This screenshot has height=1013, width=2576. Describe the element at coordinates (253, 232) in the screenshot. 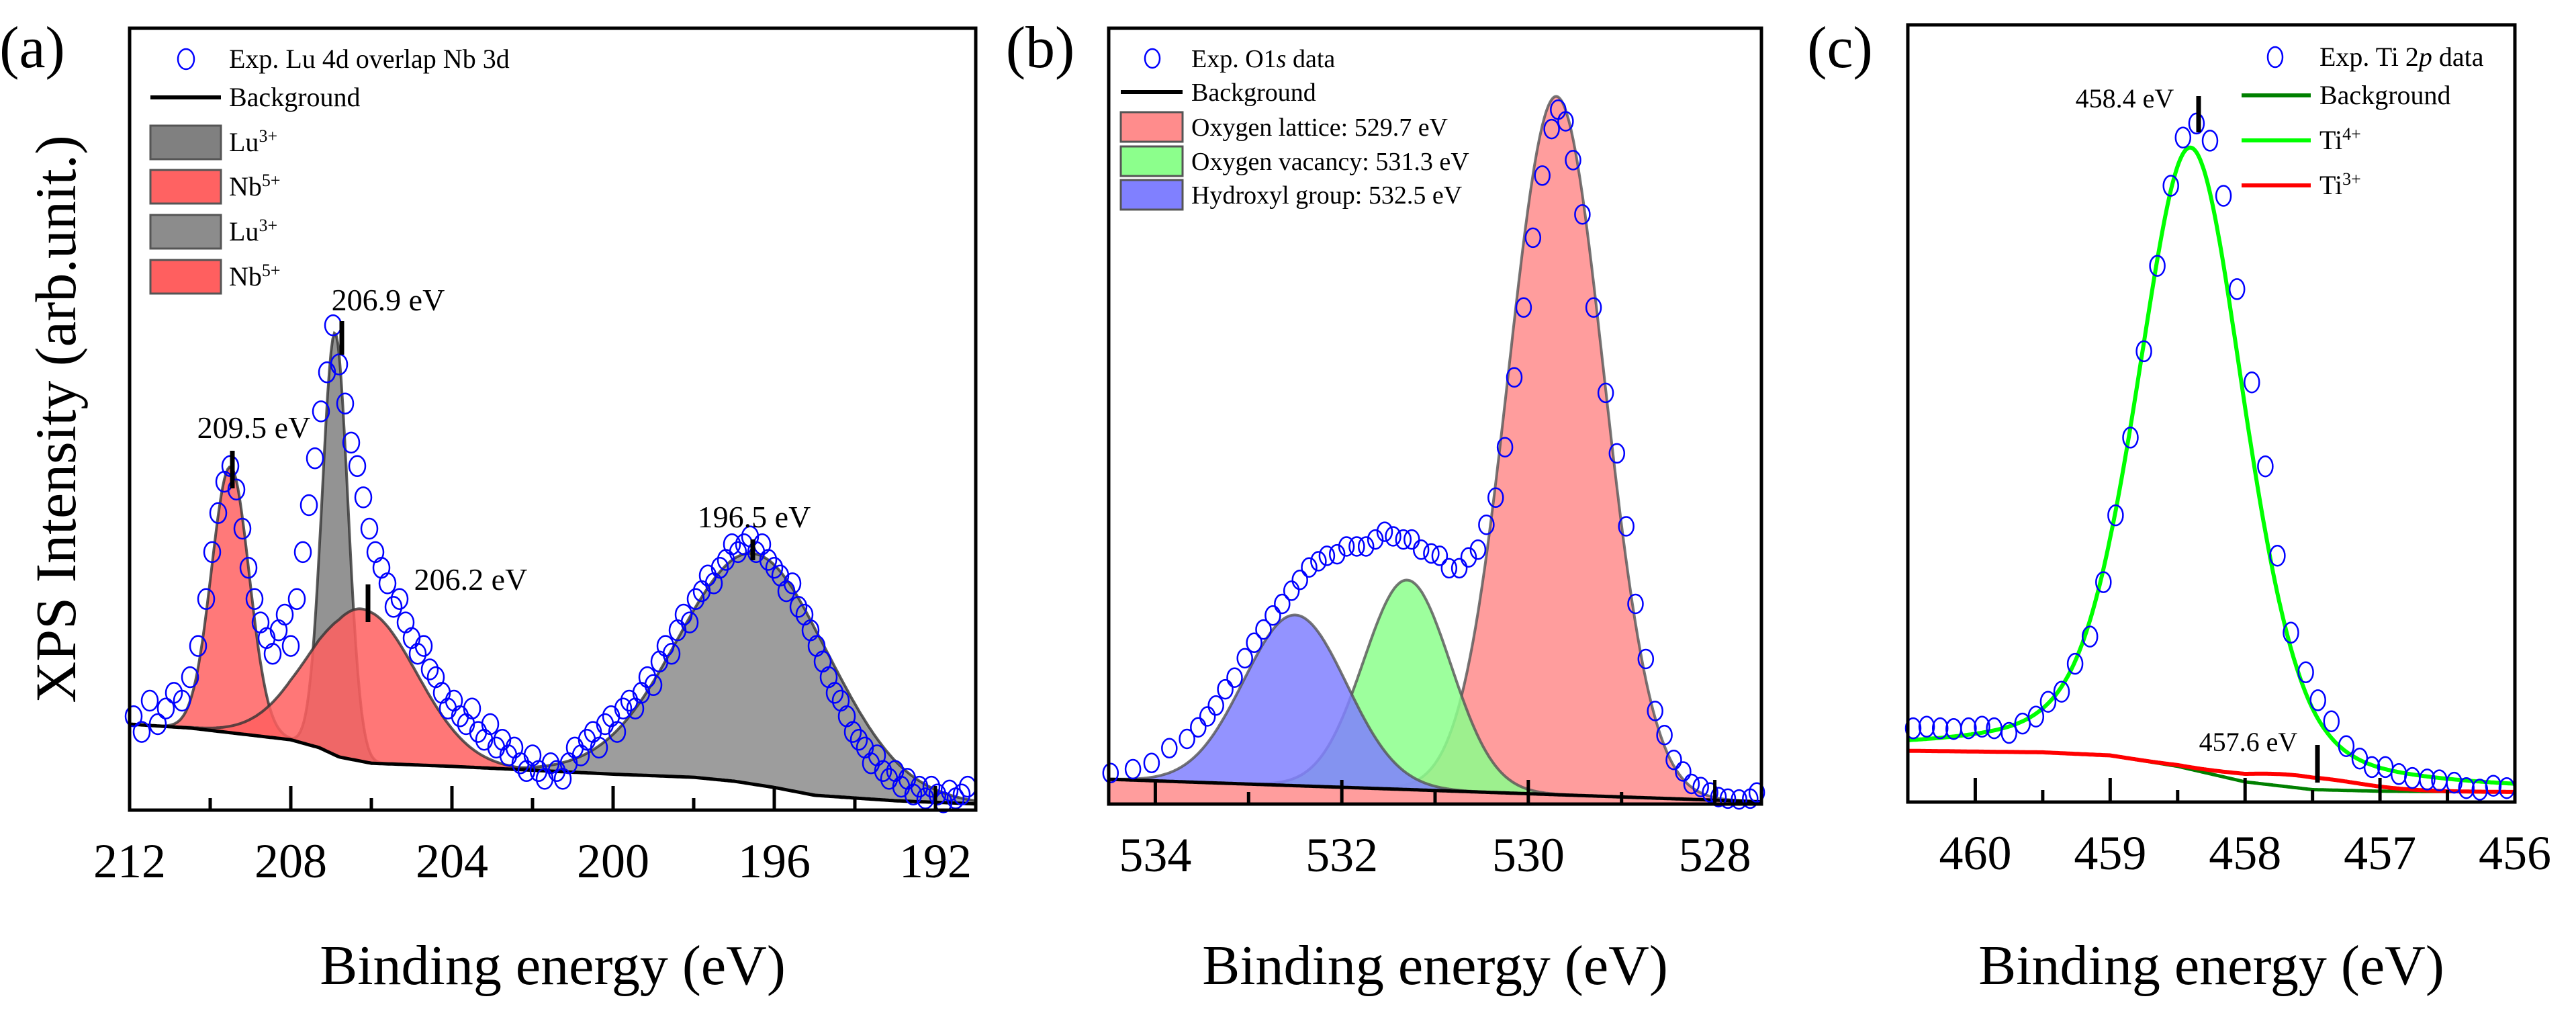

I see `legend-label: Lu3+` at that location.